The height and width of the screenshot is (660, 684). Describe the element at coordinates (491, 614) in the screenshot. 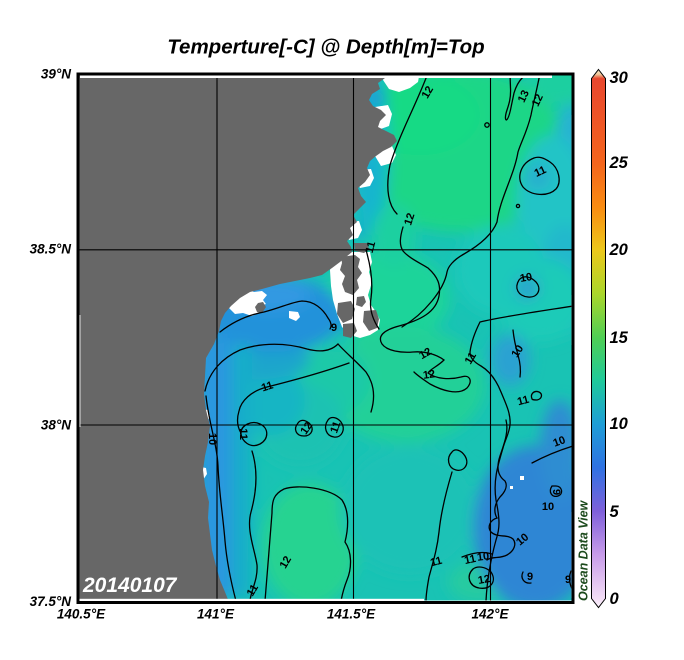

I see `svg-text: 142°E` at that location.